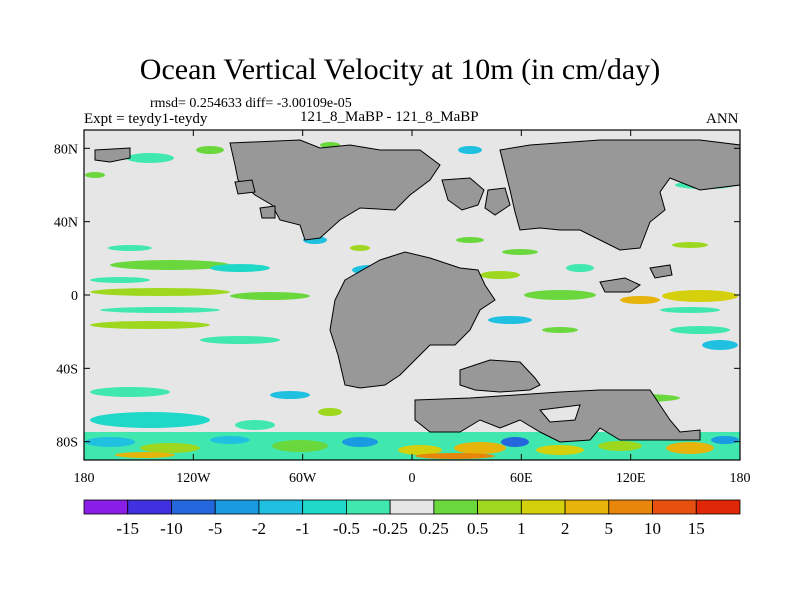 This screenshot has width=800, height=600. What do you see at coordinates (74, 296) in the screenshot?
I see `lat-label: 0` at bounding box center [74, 296].